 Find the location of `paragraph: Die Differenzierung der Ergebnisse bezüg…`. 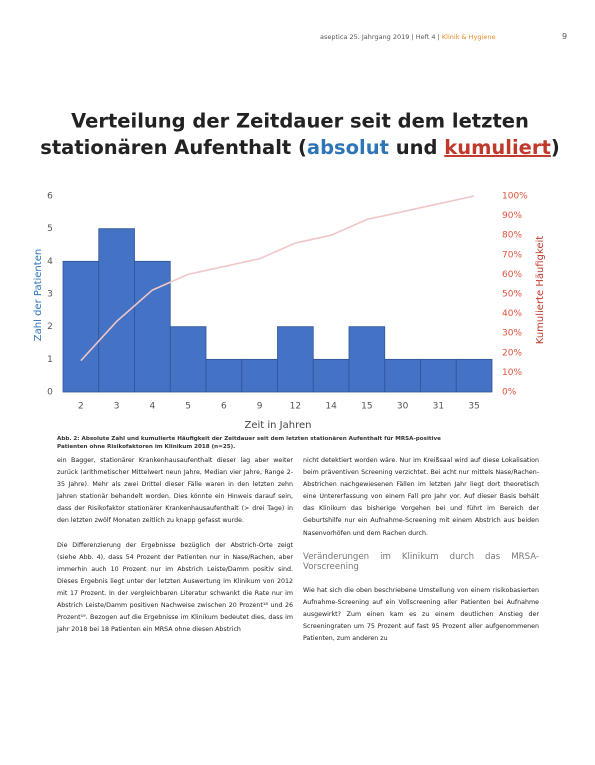

paragraph: Die Differenzierung der Ergebnisse bezüg… is located at coordinates (175, 587).